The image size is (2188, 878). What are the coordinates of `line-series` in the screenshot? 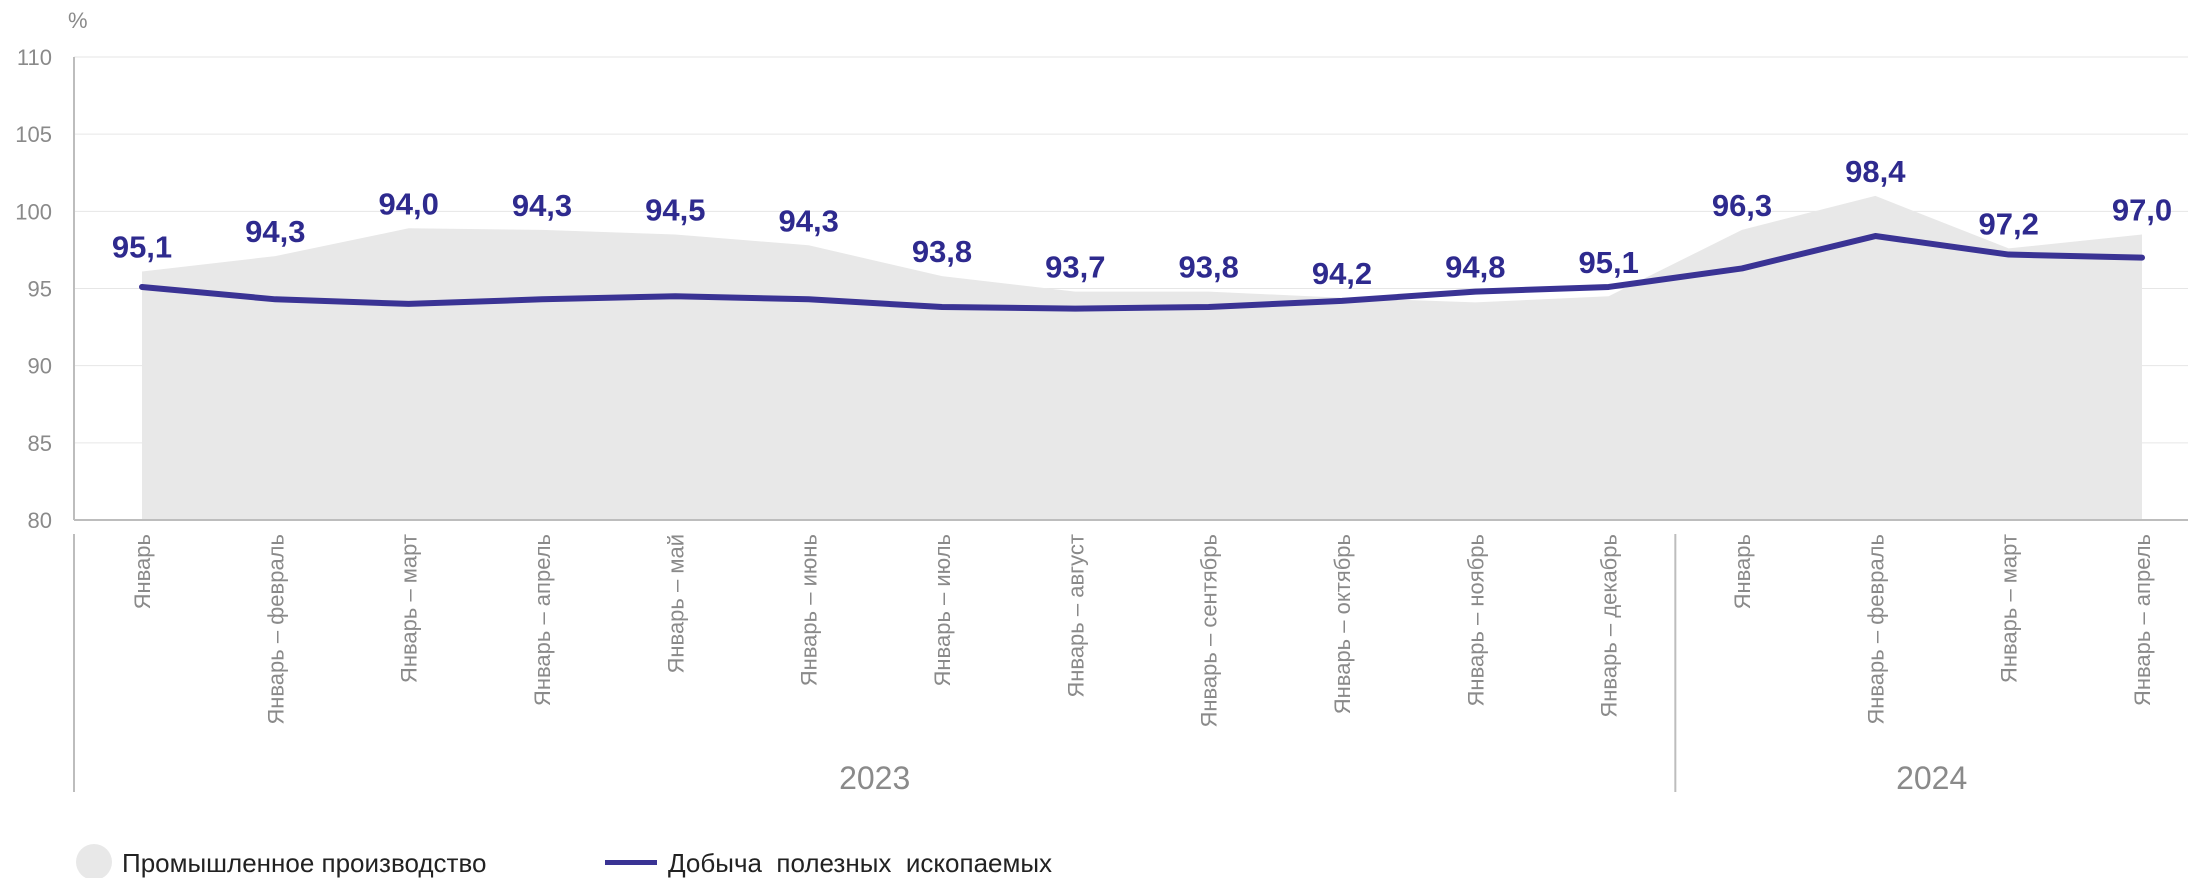 It's located at (1142, 272).